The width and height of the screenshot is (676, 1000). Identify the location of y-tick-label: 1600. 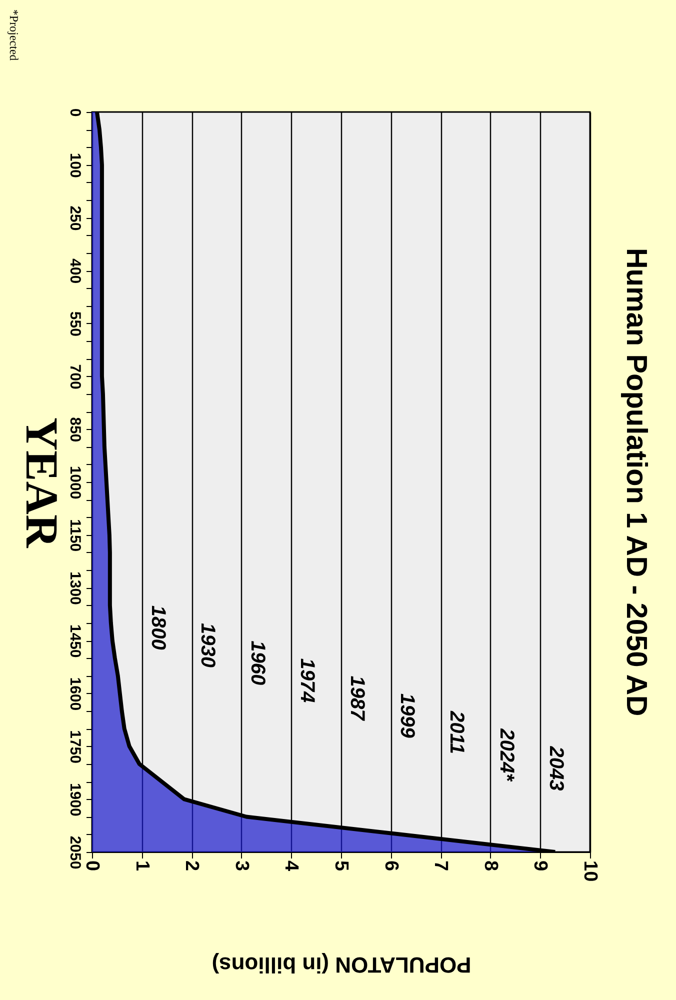
(75, 694).